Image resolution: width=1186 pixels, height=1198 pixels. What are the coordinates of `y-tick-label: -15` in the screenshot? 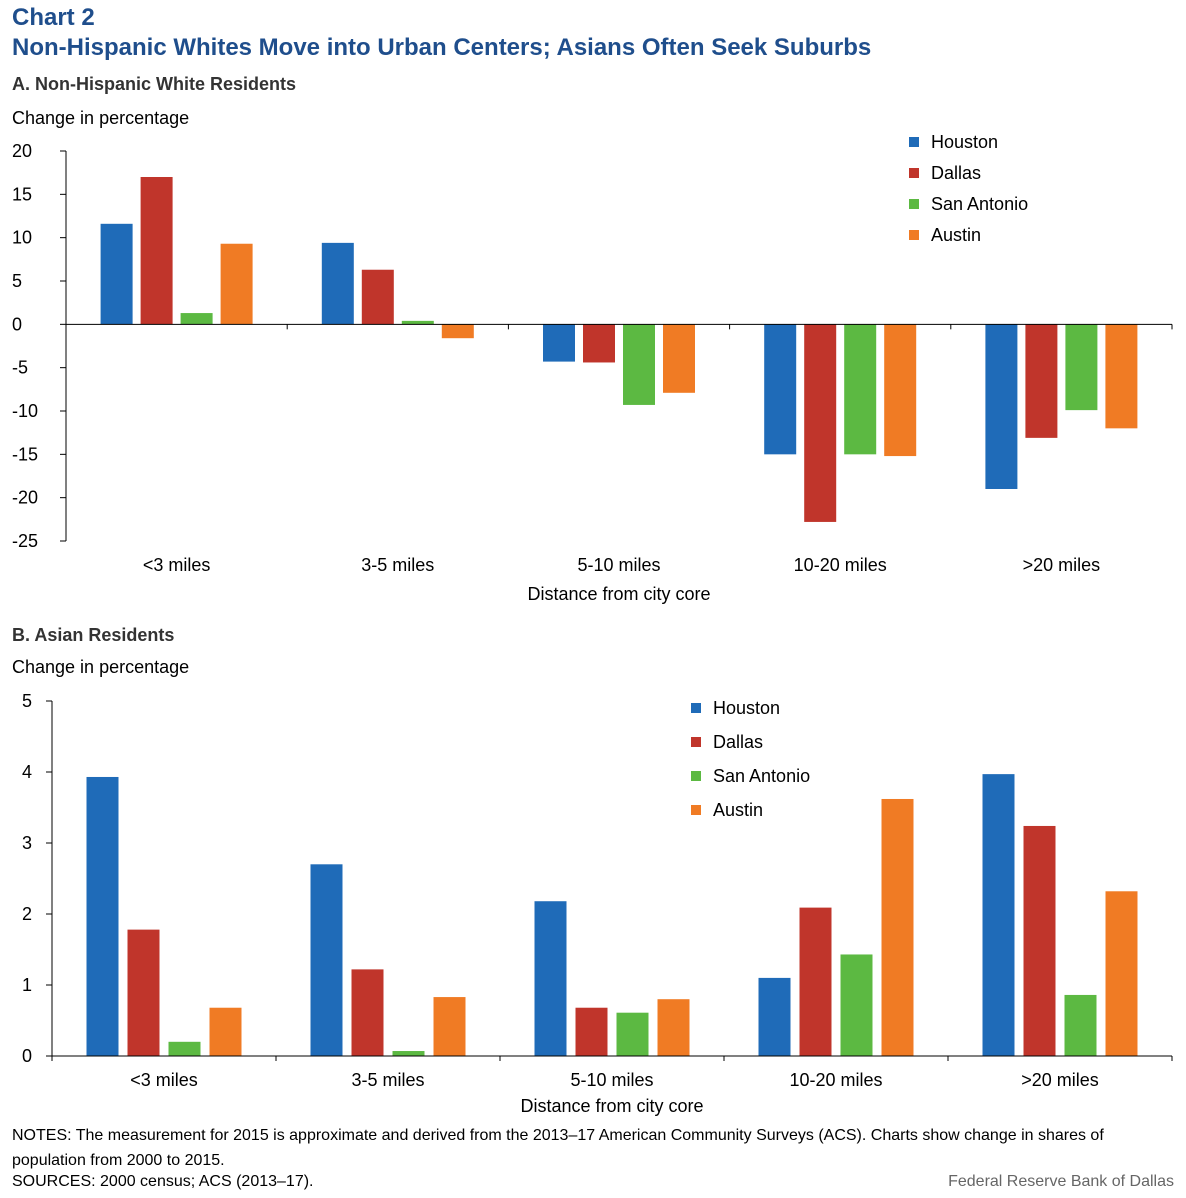 It's located at (25, 454).